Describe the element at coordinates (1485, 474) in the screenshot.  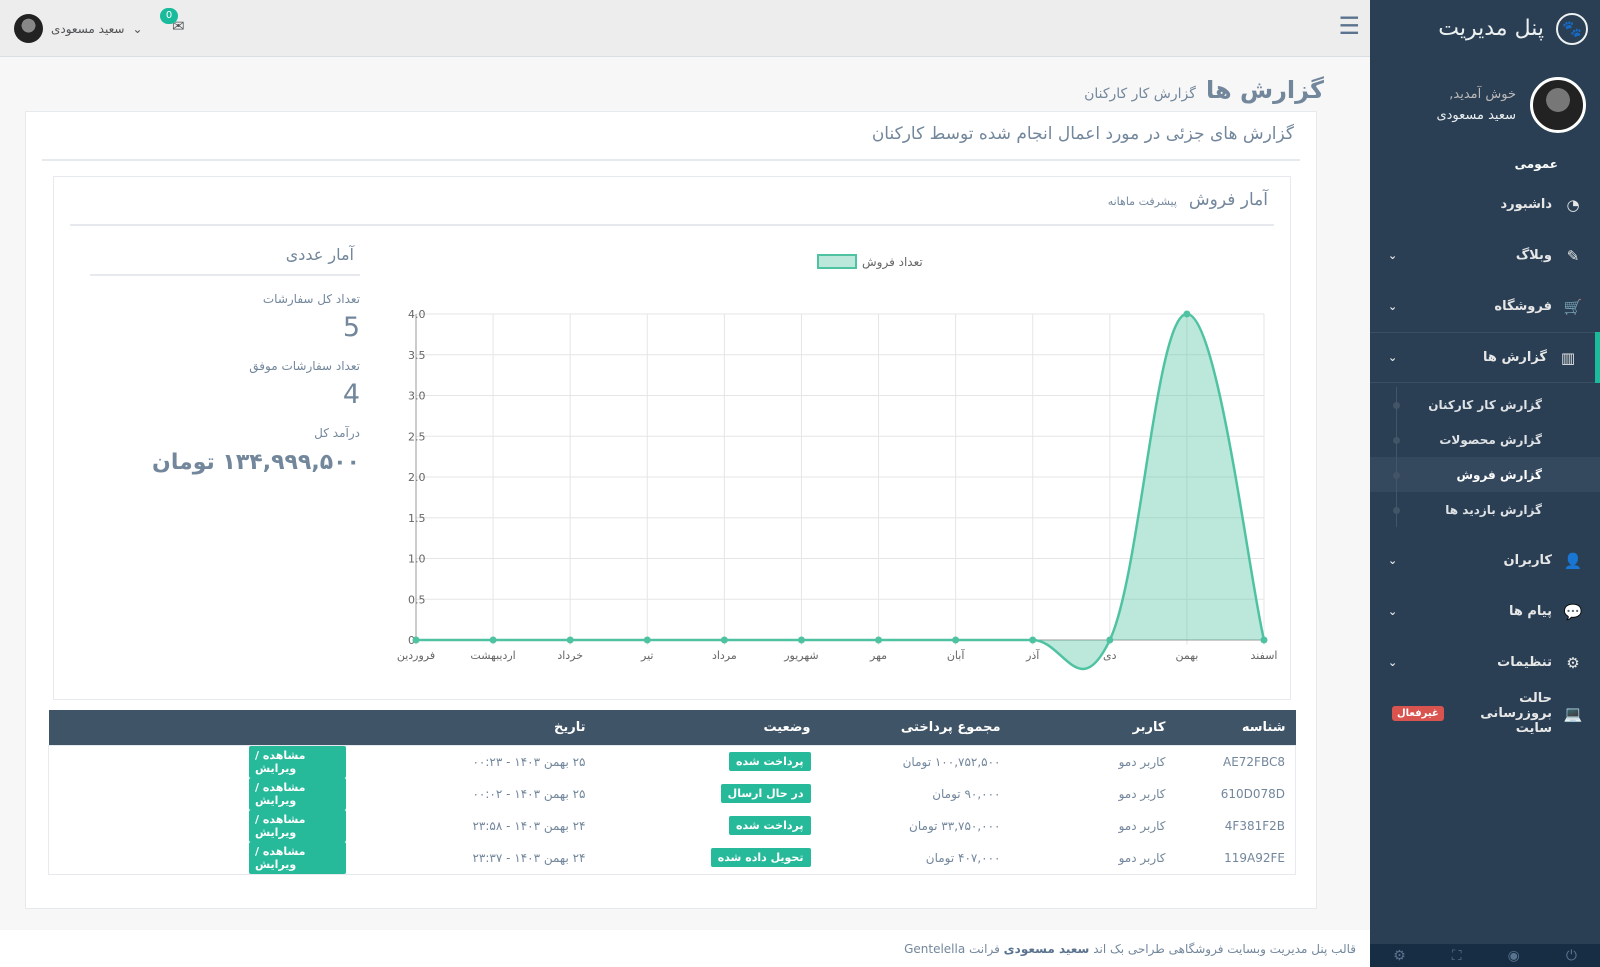
I see `submenu-sales-report: گزارش فروش` at that location.